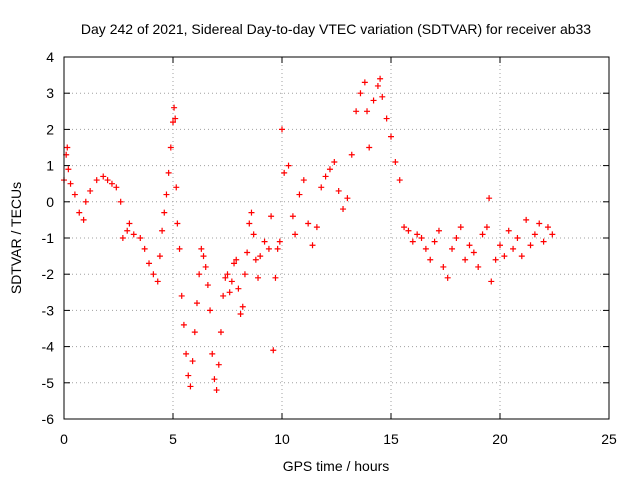 Image resolution: width=640 pixels, height=480 pixels. Describe the element at coordinates (609, 439) in the screenshot. I see `x-tick-label: 25` at that location.